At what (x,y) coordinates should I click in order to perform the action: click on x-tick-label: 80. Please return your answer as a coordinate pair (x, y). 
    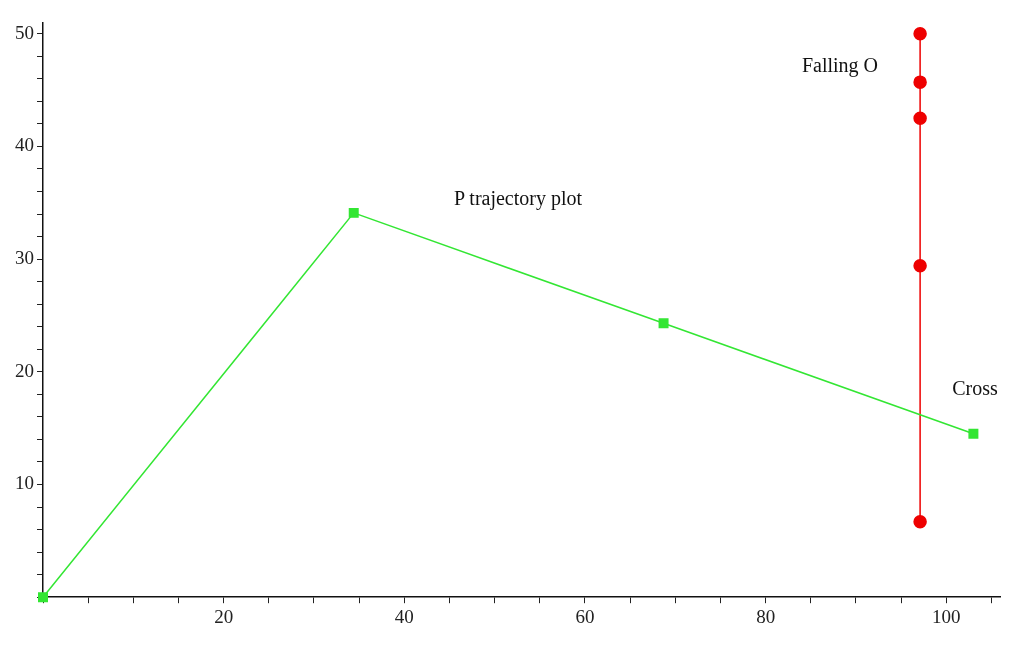
    Looking at the image, I should click on (766, 616).